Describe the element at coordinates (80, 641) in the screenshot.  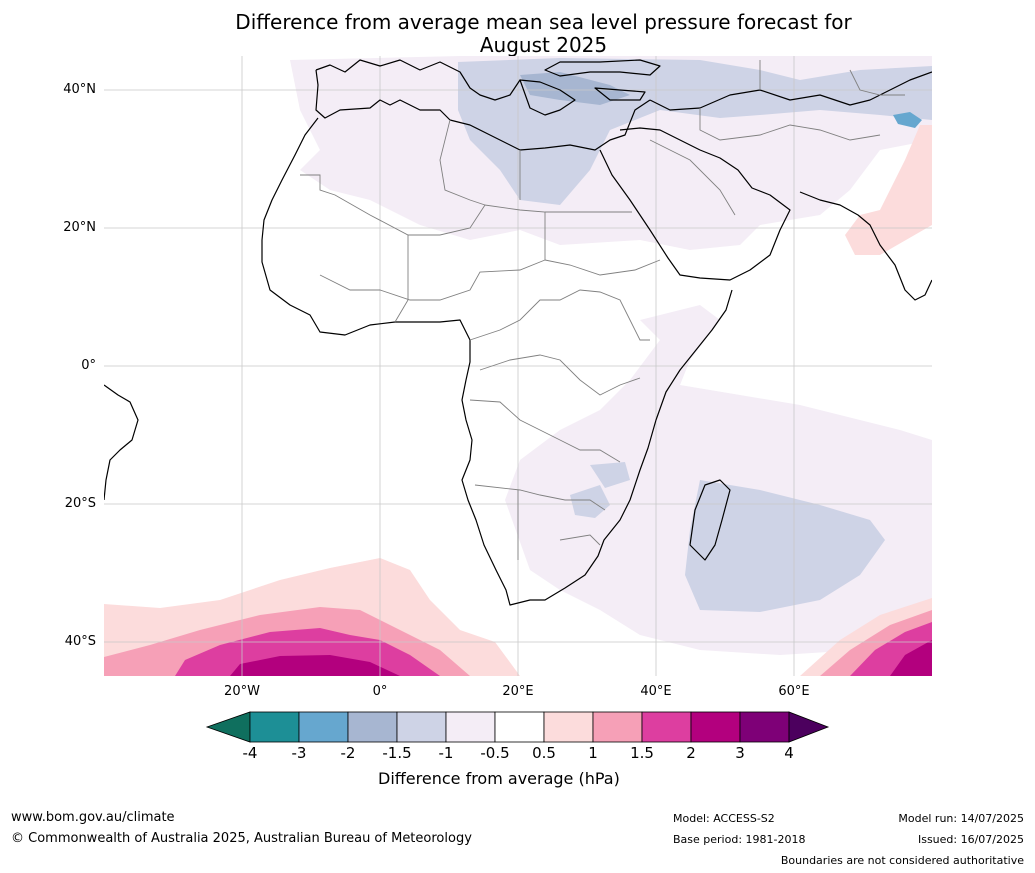
I see `lat-label-40s: 40°S` at that location.